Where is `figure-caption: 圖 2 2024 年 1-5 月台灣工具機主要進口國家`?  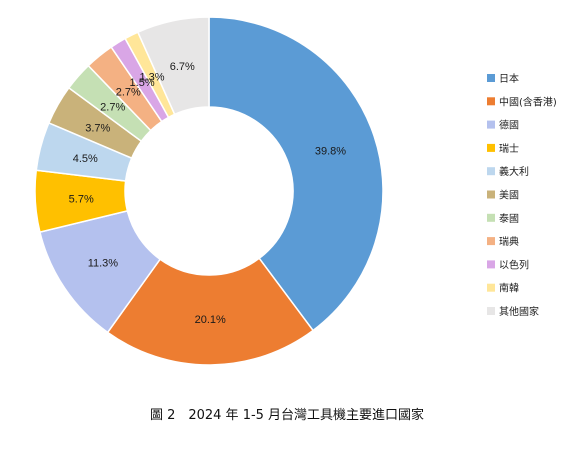
figure-caption: 圖 2 2024 年 1-5 月台灣工具機主要進口國家 is located at coordinates (287, 415).